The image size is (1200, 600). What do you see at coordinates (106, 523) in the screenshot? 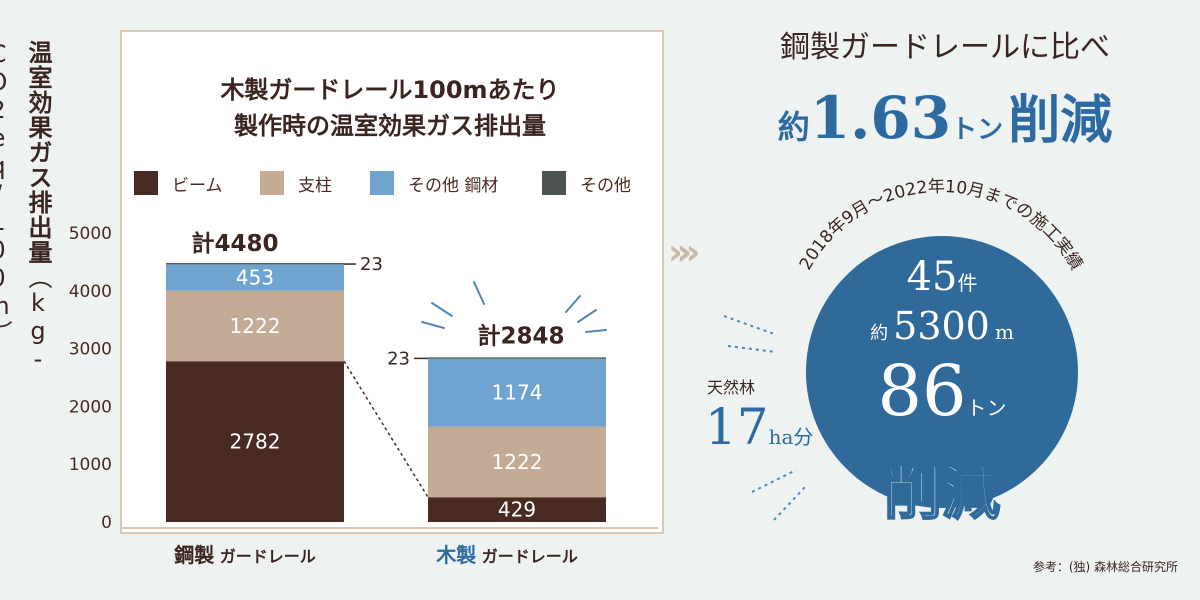
I see `y-tick-label: 0` at bounding box center [106, 523].